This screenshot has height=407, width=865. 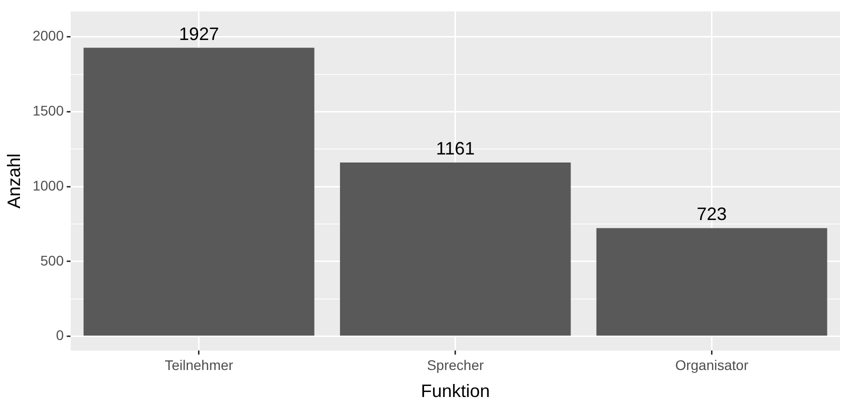 I want to click on y-tick-label: 1000, so click(x=48, y=185).